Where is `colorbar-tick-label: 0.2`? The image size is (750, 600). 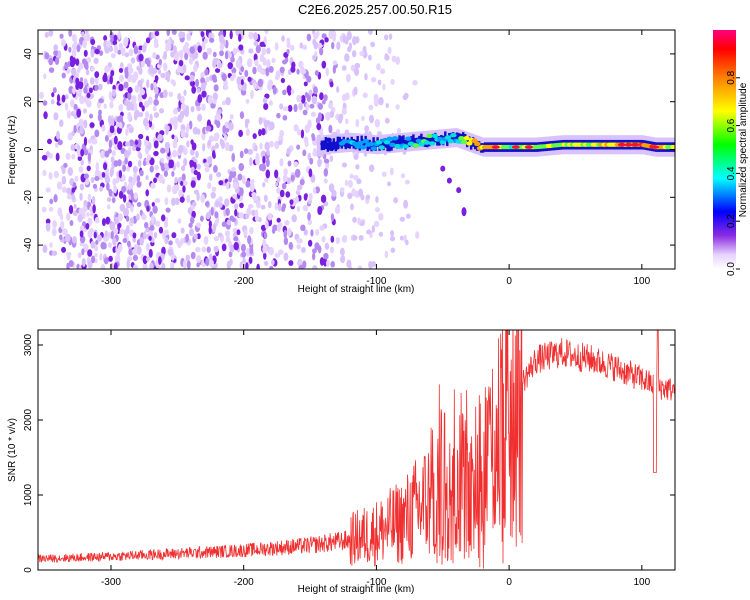
colorbar-tick-label: 0.2 is located at coordinates (731, 221).